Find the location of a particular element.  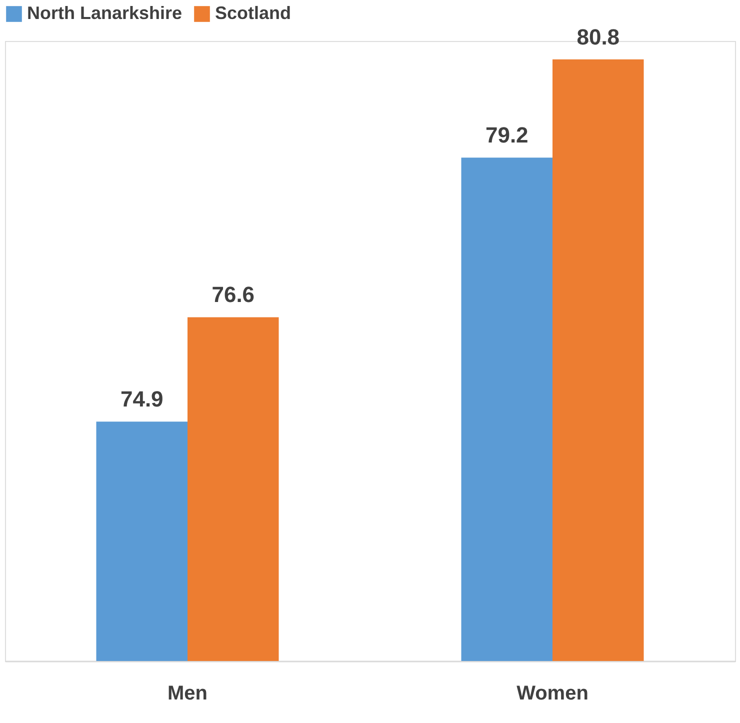

x-tick-label: Men is located at coordinates (188, 693).